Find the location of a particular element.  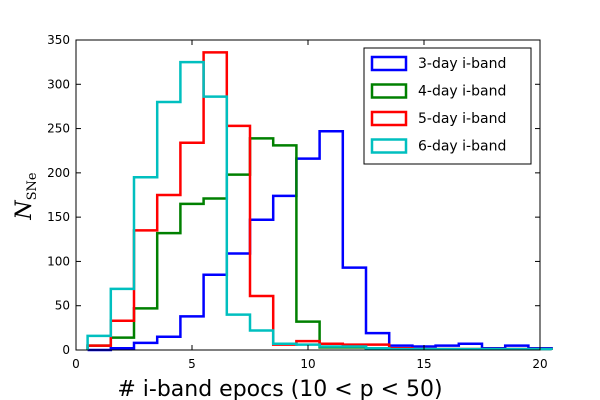

y-tick-label: 100 is located at coordinates (58, 261).